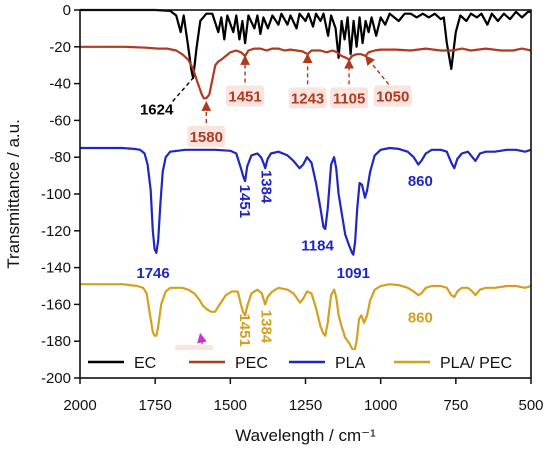 The width and height of the screenshot is (550, 455). I want to click on annotation-label: 1243, so click(307, 98).